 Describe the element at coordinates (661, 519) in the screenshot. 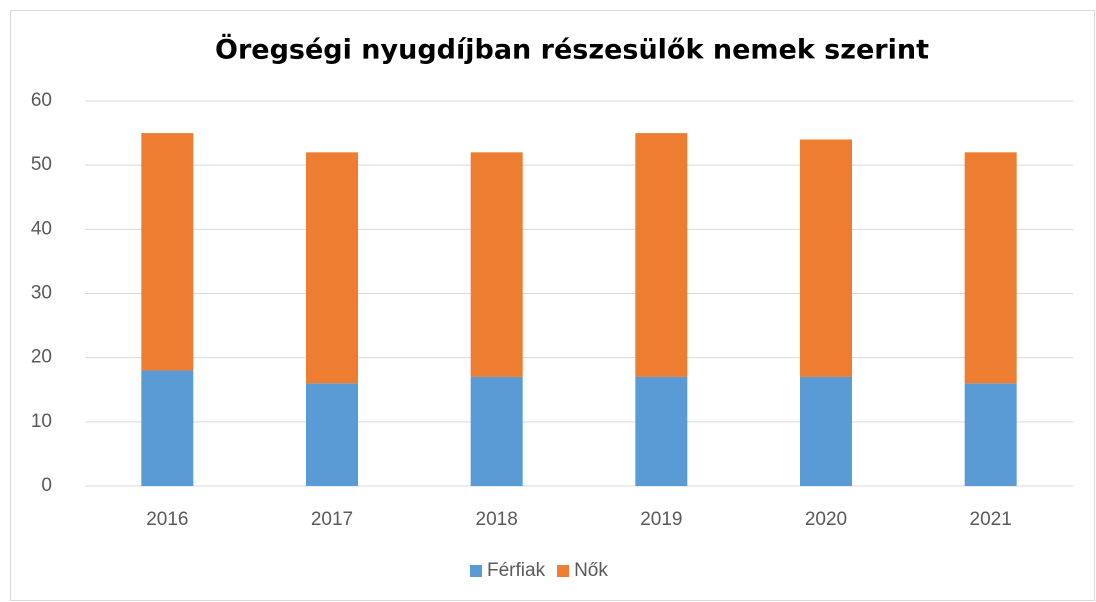

I see `x-tick-label: 2019` at that location.